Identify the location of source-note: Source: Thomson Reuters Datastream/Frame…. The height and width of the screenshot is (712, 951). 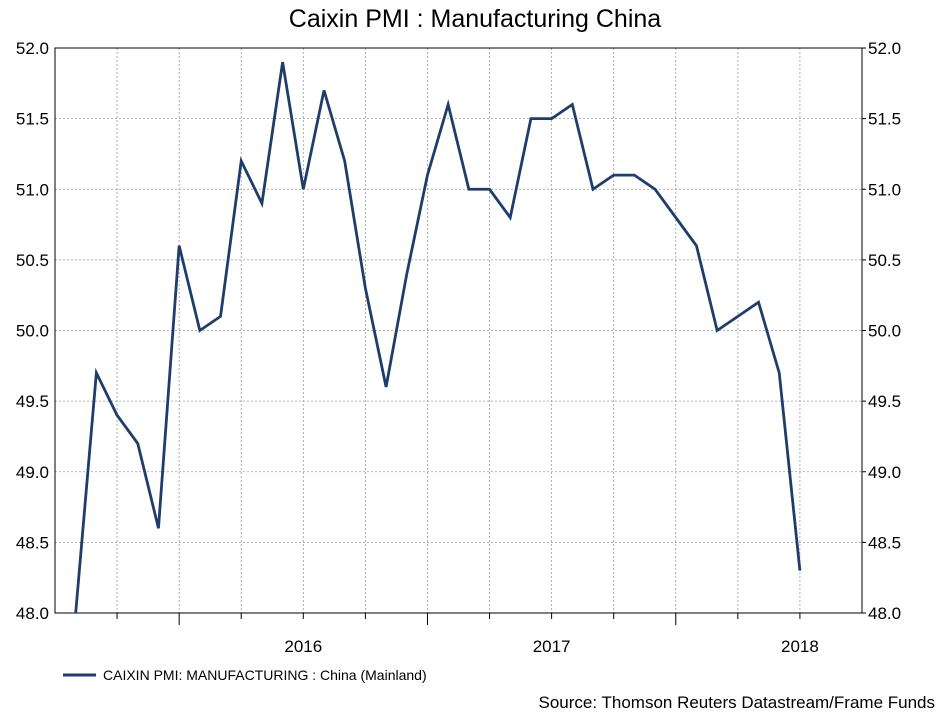
(736, 702).